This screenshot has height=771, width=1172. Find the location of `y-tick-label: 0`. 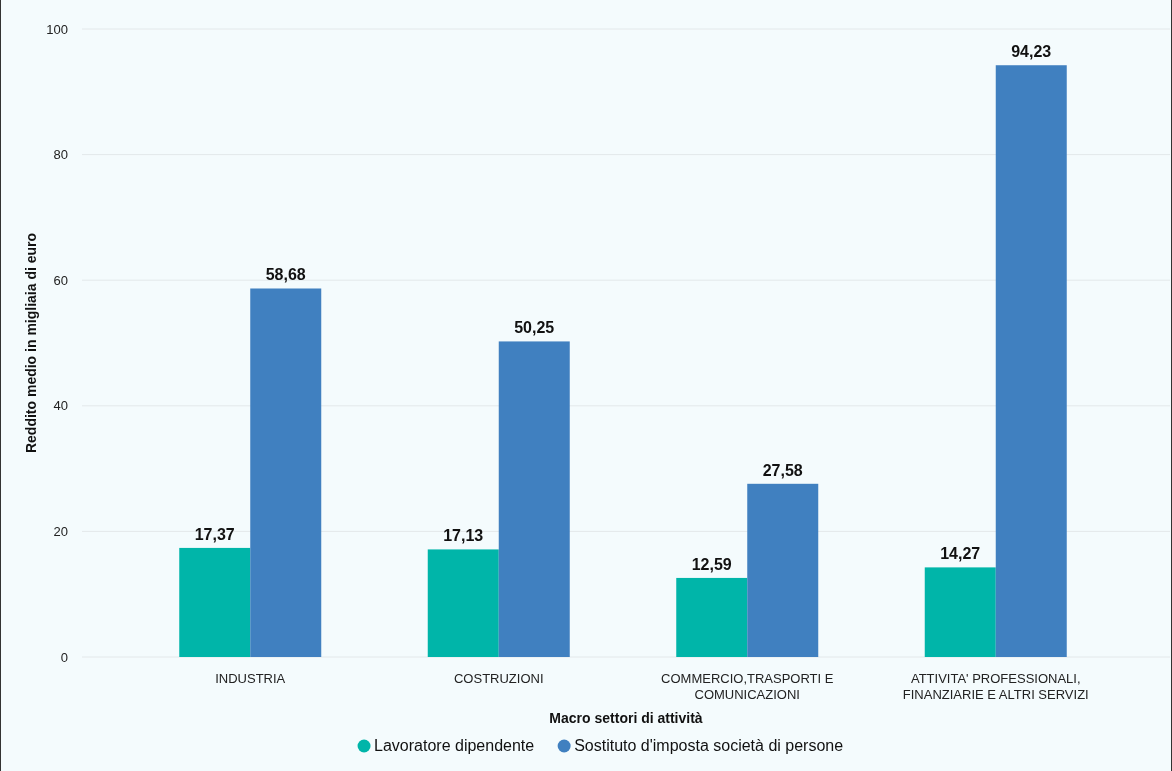

y-tick-label: 0 is located at coordinates (64, 657).